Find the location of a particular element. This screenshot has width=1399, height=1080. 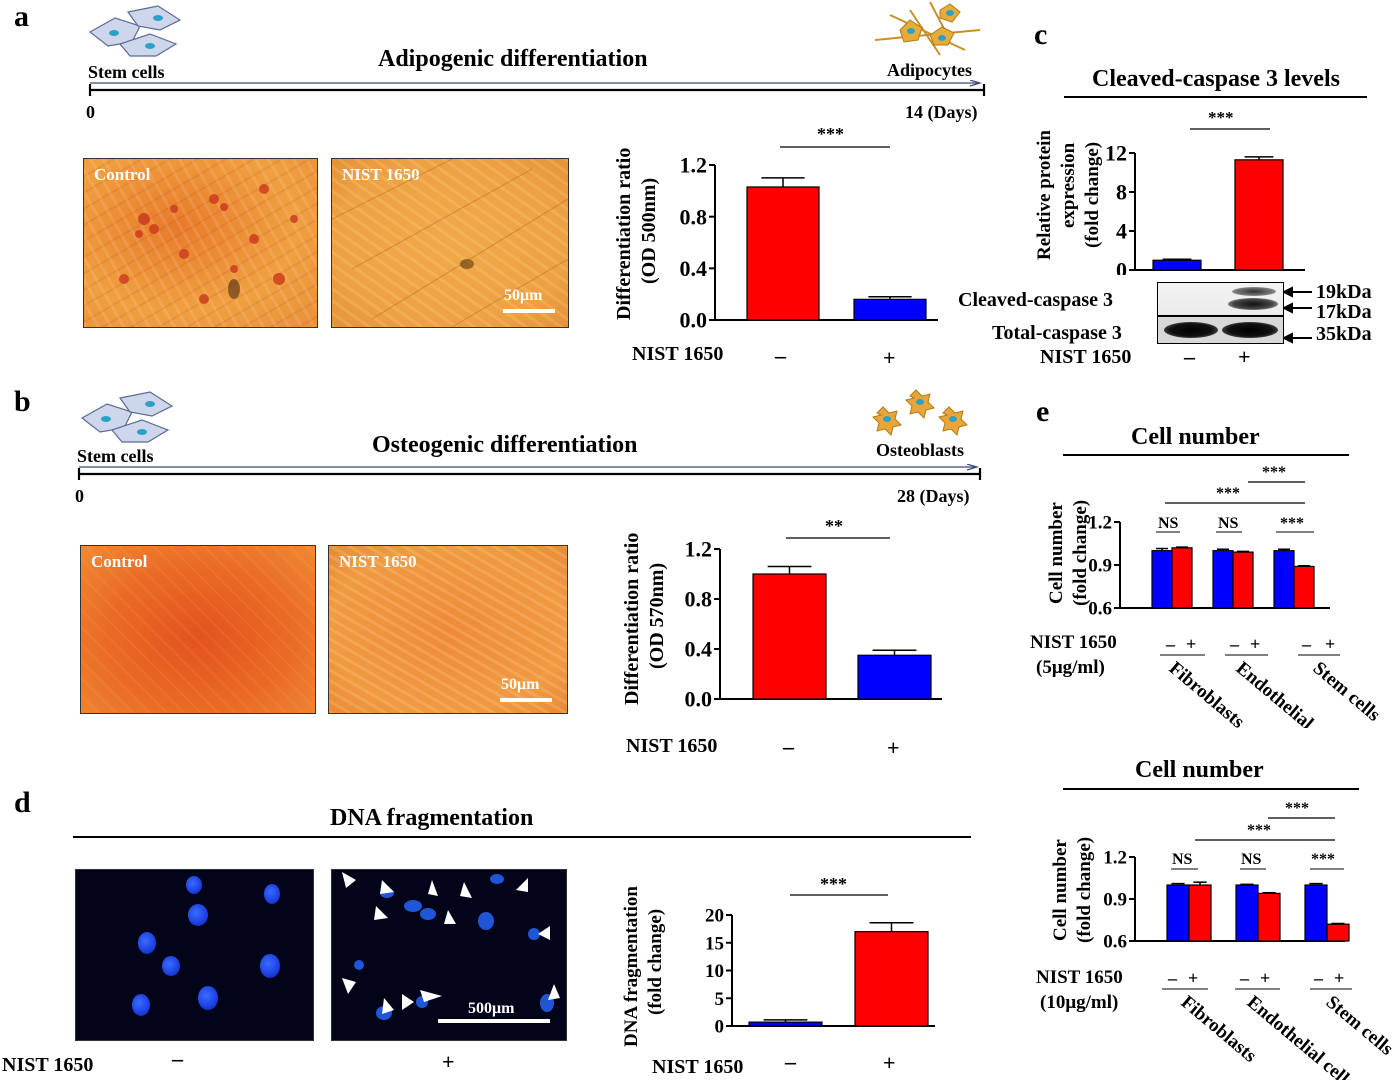

fluorescence-treated: 500μm is located at coordinates (449, 955).